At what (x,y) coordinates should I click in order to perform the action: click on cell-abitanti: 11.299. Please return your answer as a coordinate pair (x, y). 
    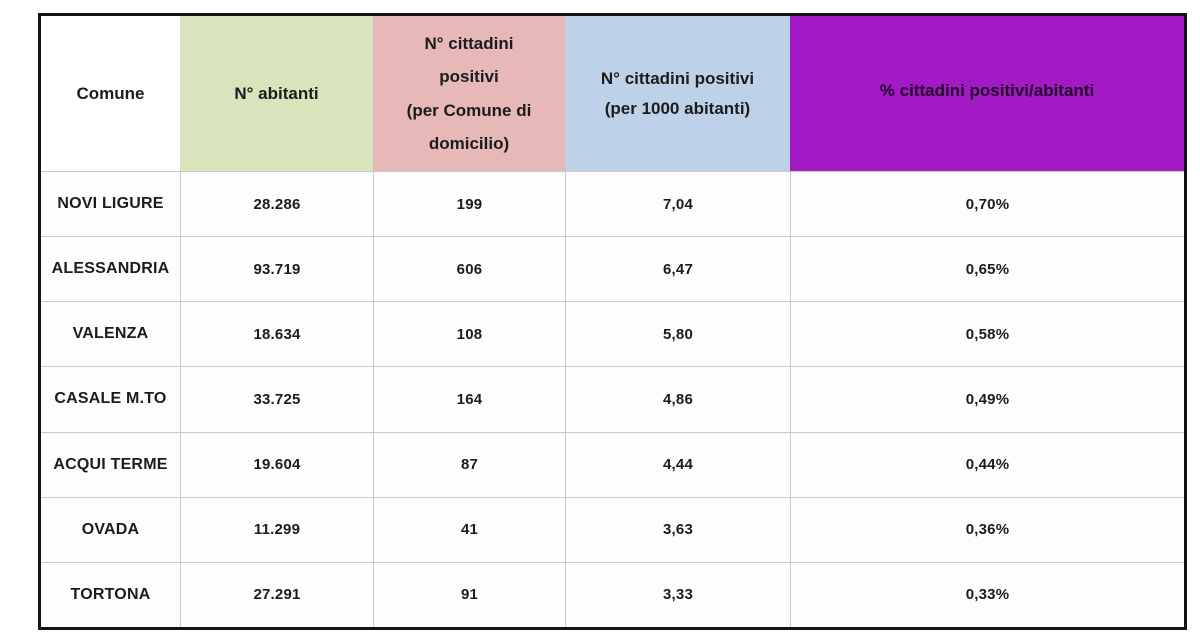
    Looking at the image, I should click on (276, 529).